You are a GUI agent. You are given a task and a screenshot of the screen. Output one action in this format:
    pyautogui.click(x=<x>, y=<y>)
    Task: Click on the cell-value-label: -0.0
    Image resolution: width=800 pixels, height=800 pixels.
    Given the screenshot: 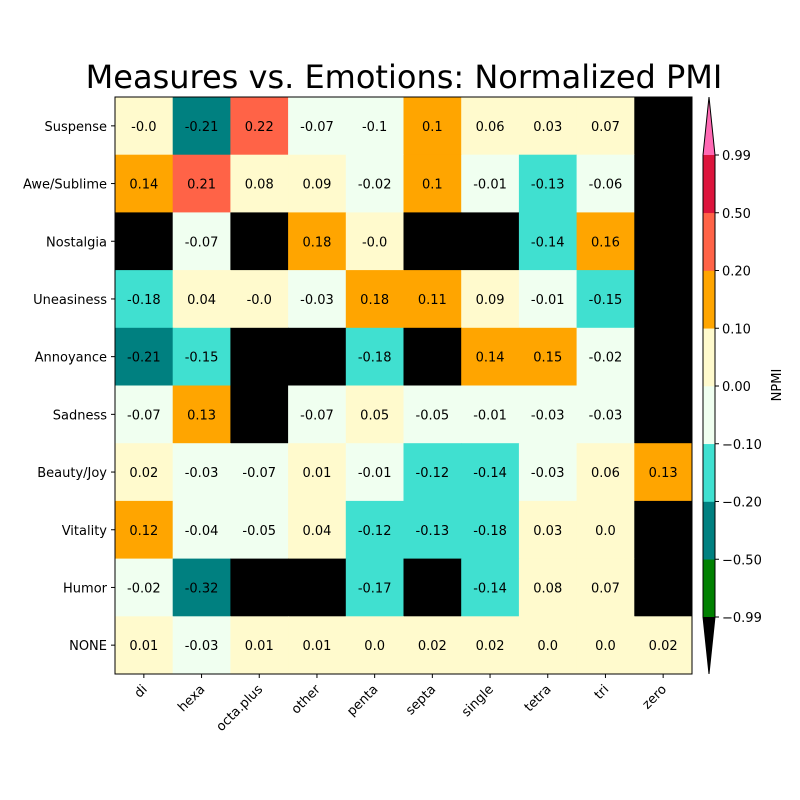 What is the action you would take?
    pyautogui.click(x=143, y=127)
    